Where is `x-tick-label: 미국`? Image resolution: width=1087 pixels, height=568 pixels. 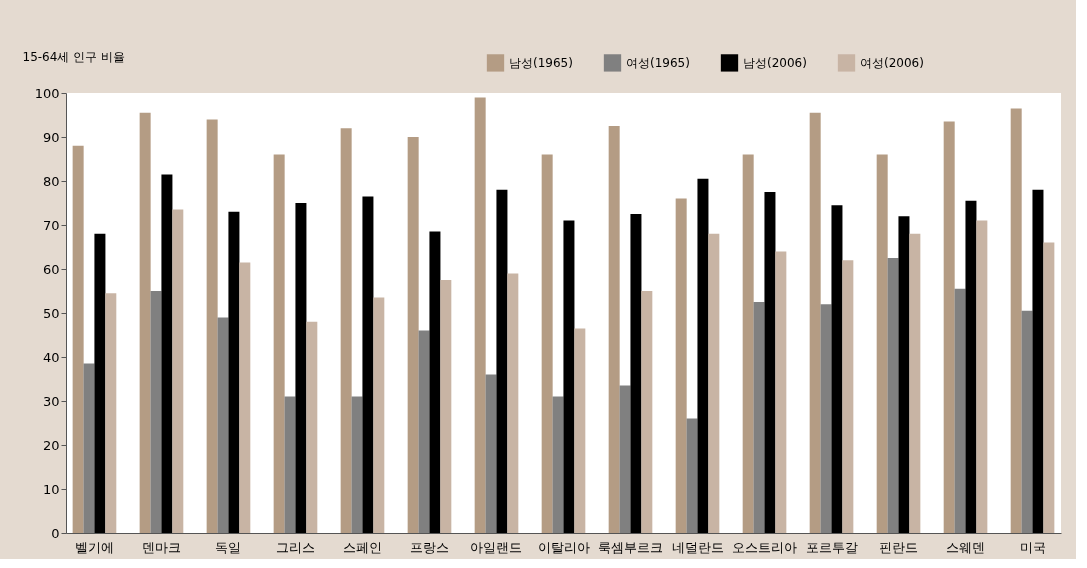
x-tick-label: 미국 is located at coordinates (1032, 547).